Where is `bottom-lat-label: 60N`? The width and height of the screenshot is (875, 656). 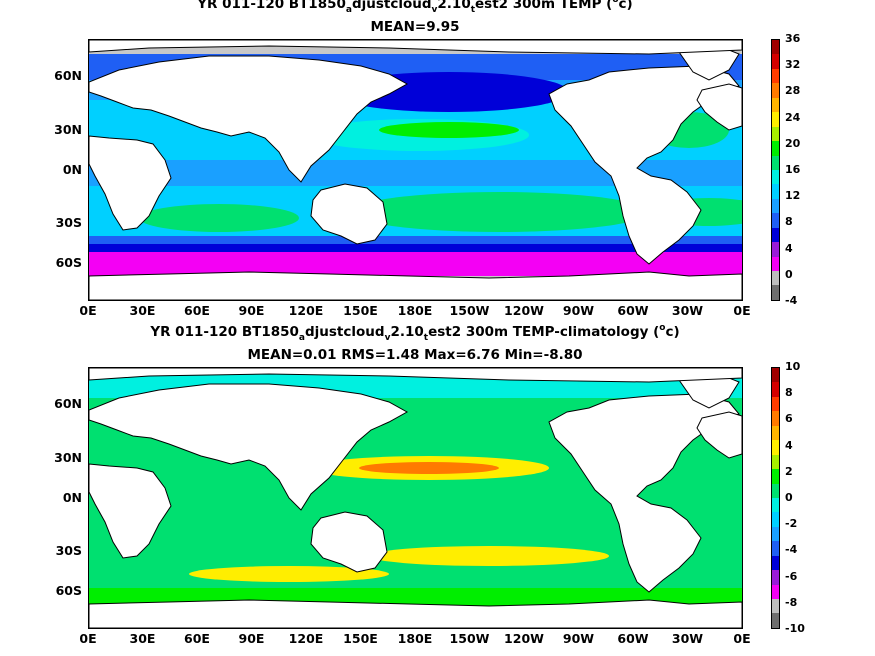
bottom-lat-label: 60N is located at coordinates (68, 403).